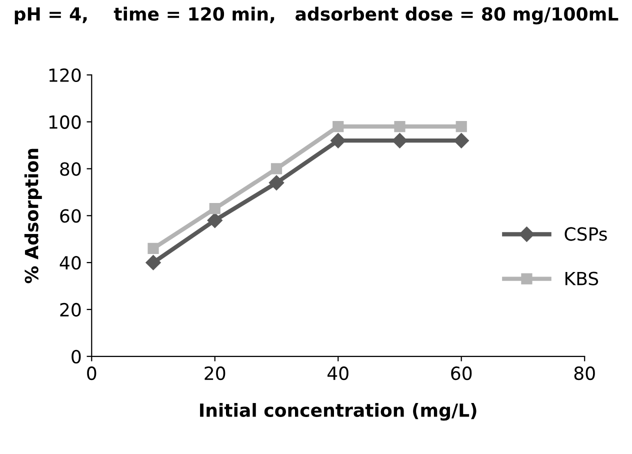 The width and height of the screenshot is (632, 454). What do you see at coordinates (585, 234) in the screenshot?
I see `legend-label: CSPs` at bounding box center [585, 234].